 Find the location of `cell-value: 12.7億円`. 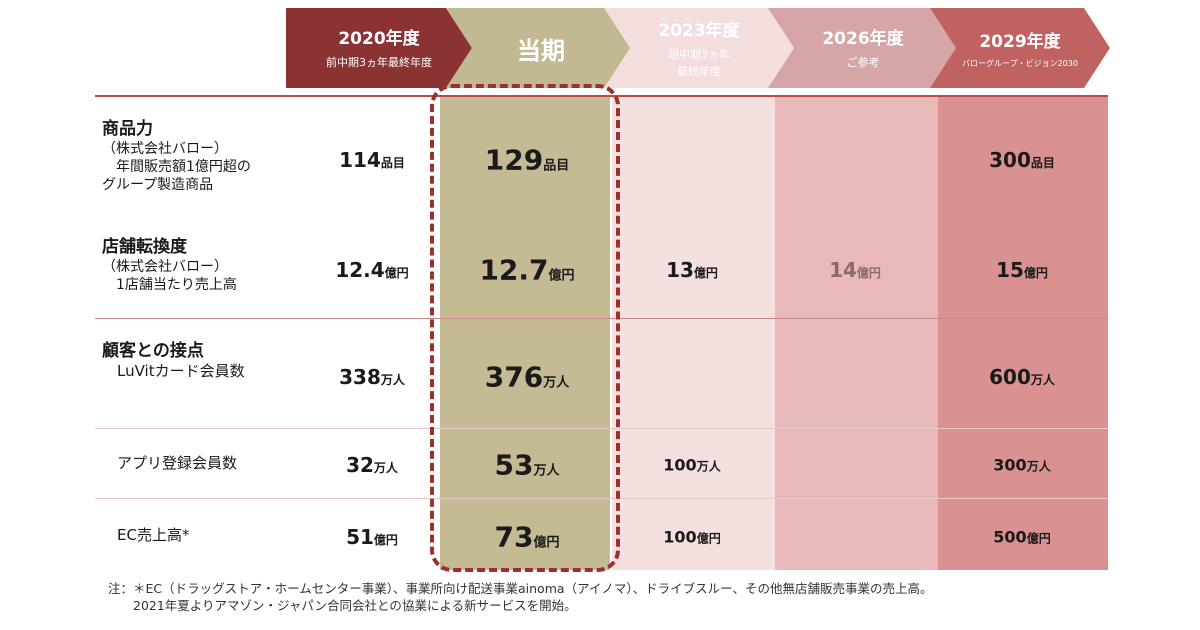

cell-value: 12.7億円 is located at coordinates (526, 270).